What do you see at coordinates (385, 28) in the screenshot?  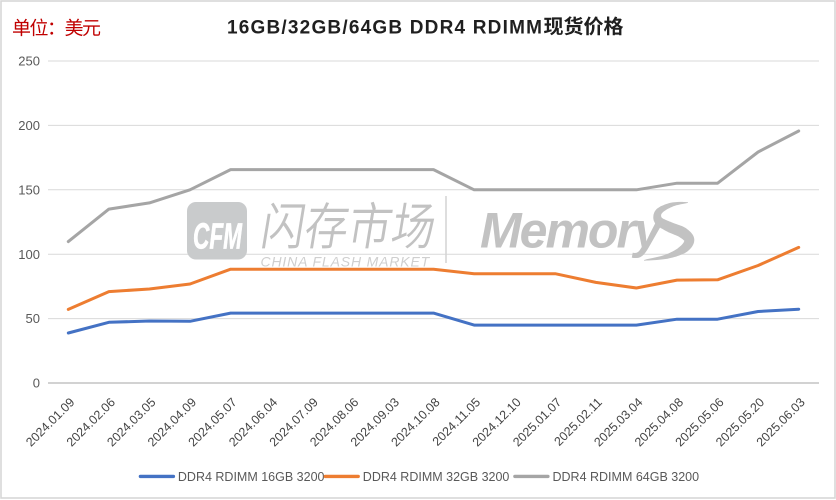 I see `svg-text: 16GB/32GB/64GB DDR4 RDIMM` at bounding box center [385, 28].